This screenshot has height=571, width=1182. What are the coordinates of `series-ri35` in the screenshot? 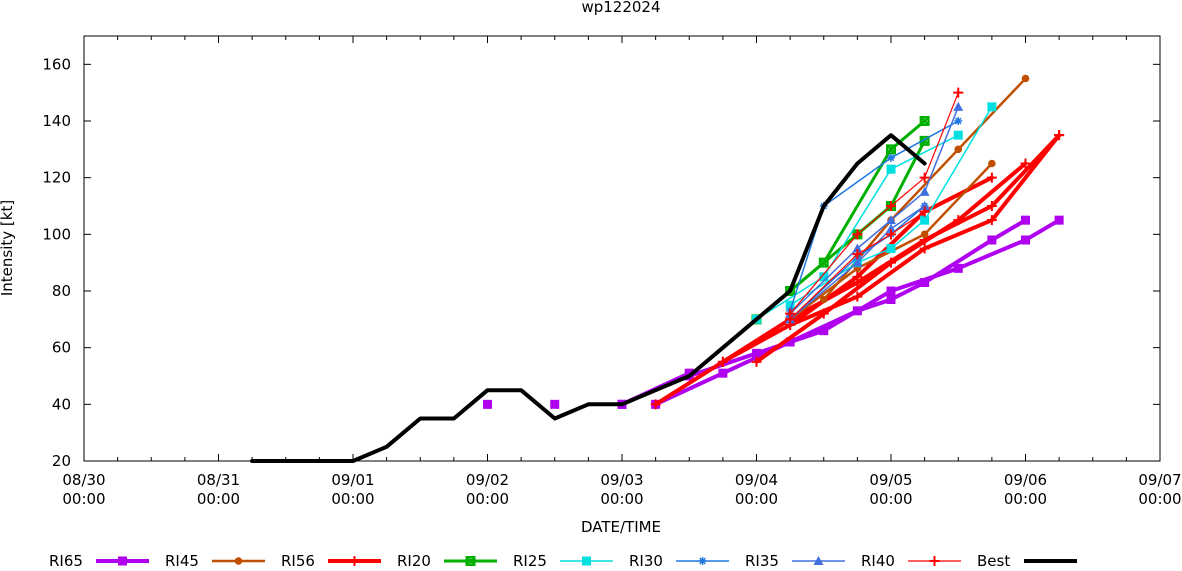 It's located at (874, 209).